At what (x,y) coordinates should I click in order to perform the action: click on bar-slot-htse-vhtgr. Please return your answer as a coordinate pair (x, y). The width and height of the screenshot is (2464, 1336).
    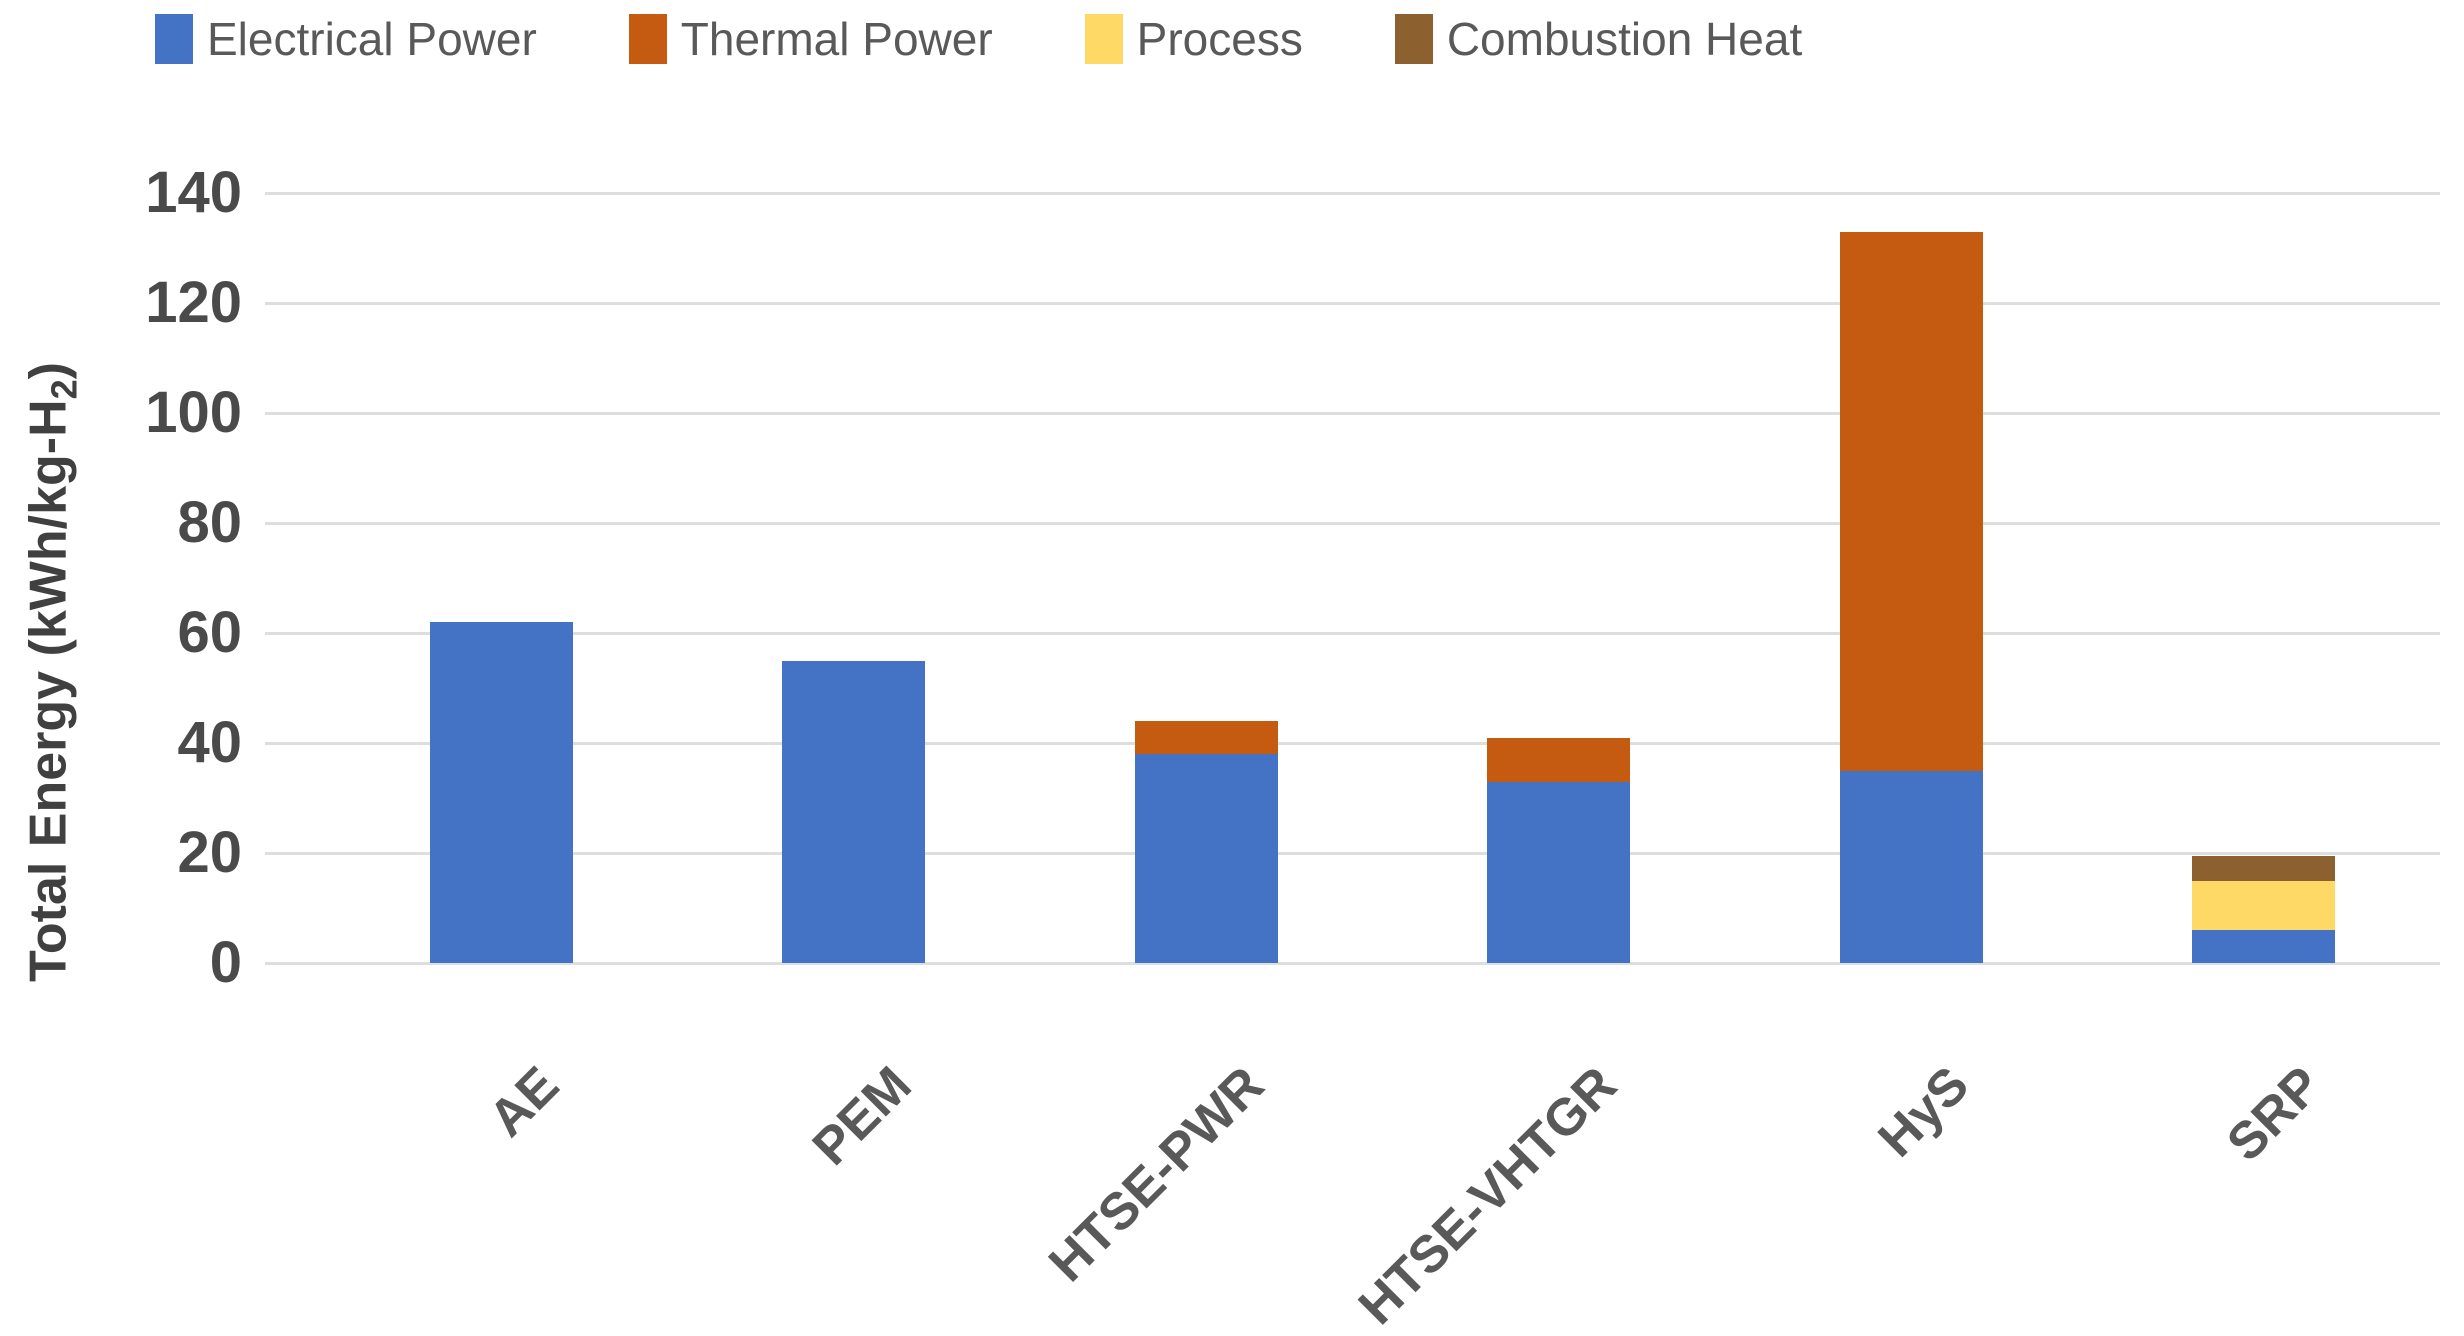
    Looking at the image, I should click on (1559, 578).